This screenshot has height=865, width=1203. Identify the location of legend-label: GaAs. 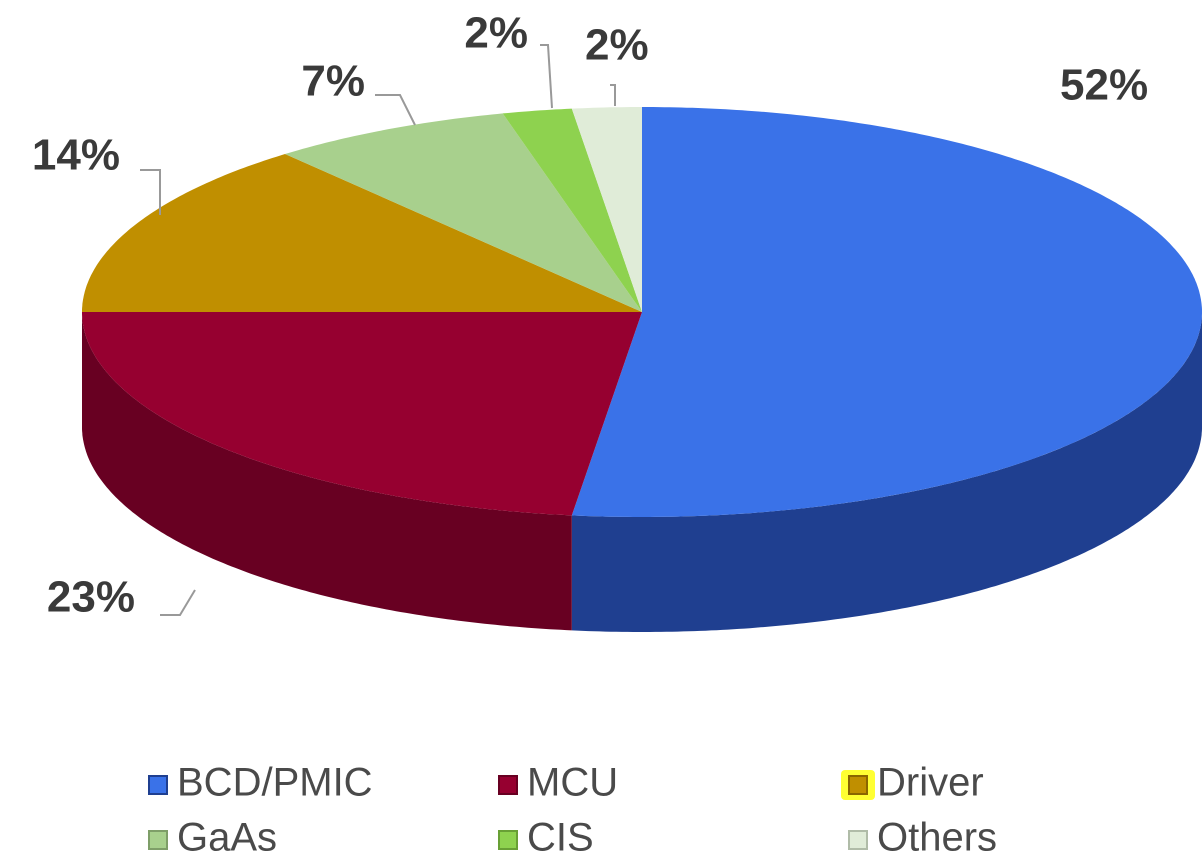
(227, 838).